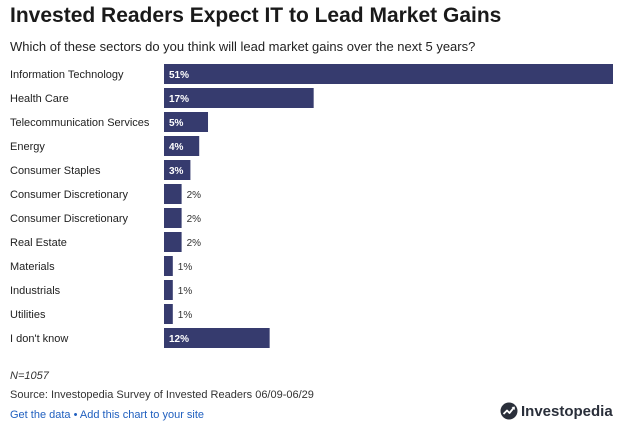 The image size is (631, 430). What do you see at coordinates (27, 147) in the screenshot?
I see `category-label: Energy` at bounding box center [27, 147].